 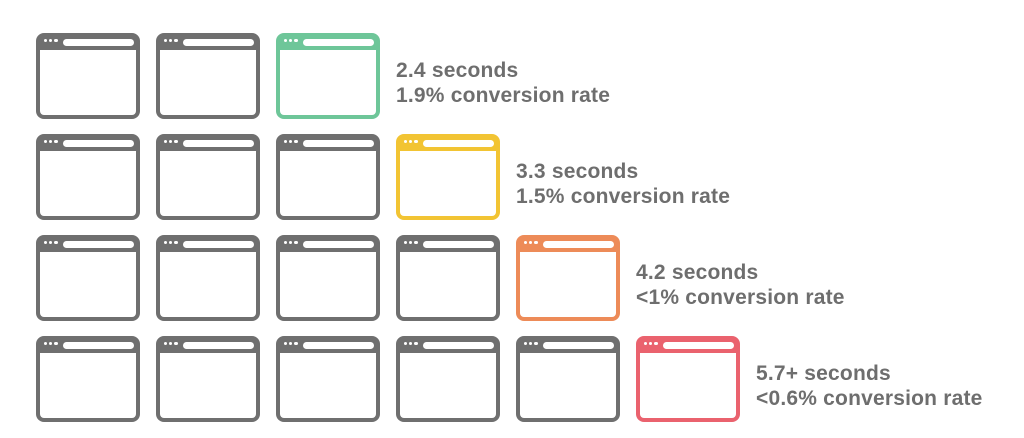 I want to click on seconds-label: 3.3 seconds, so click(x=577, y=171).